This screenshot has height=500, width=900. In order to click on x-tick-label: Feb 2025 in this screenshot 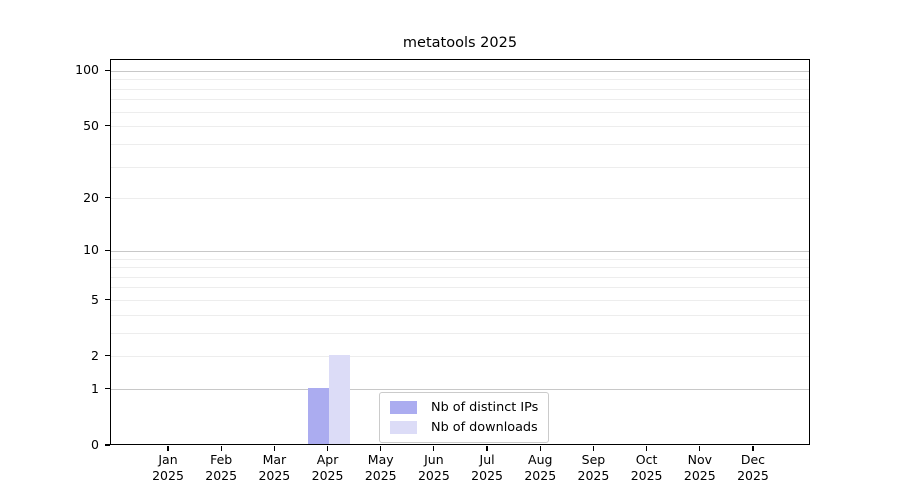, I will do `click(221, 467)`.